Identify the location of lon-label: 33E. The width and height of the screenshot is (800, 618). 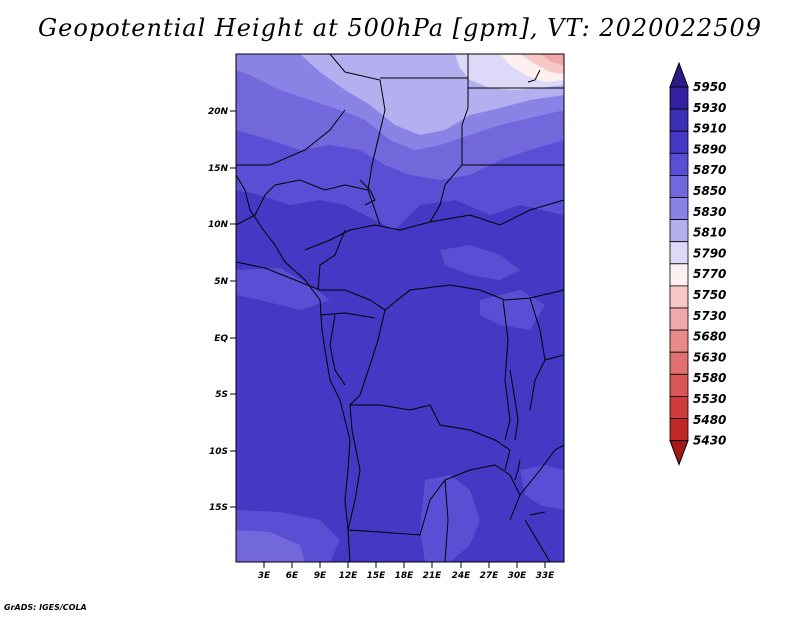
(546, 576).